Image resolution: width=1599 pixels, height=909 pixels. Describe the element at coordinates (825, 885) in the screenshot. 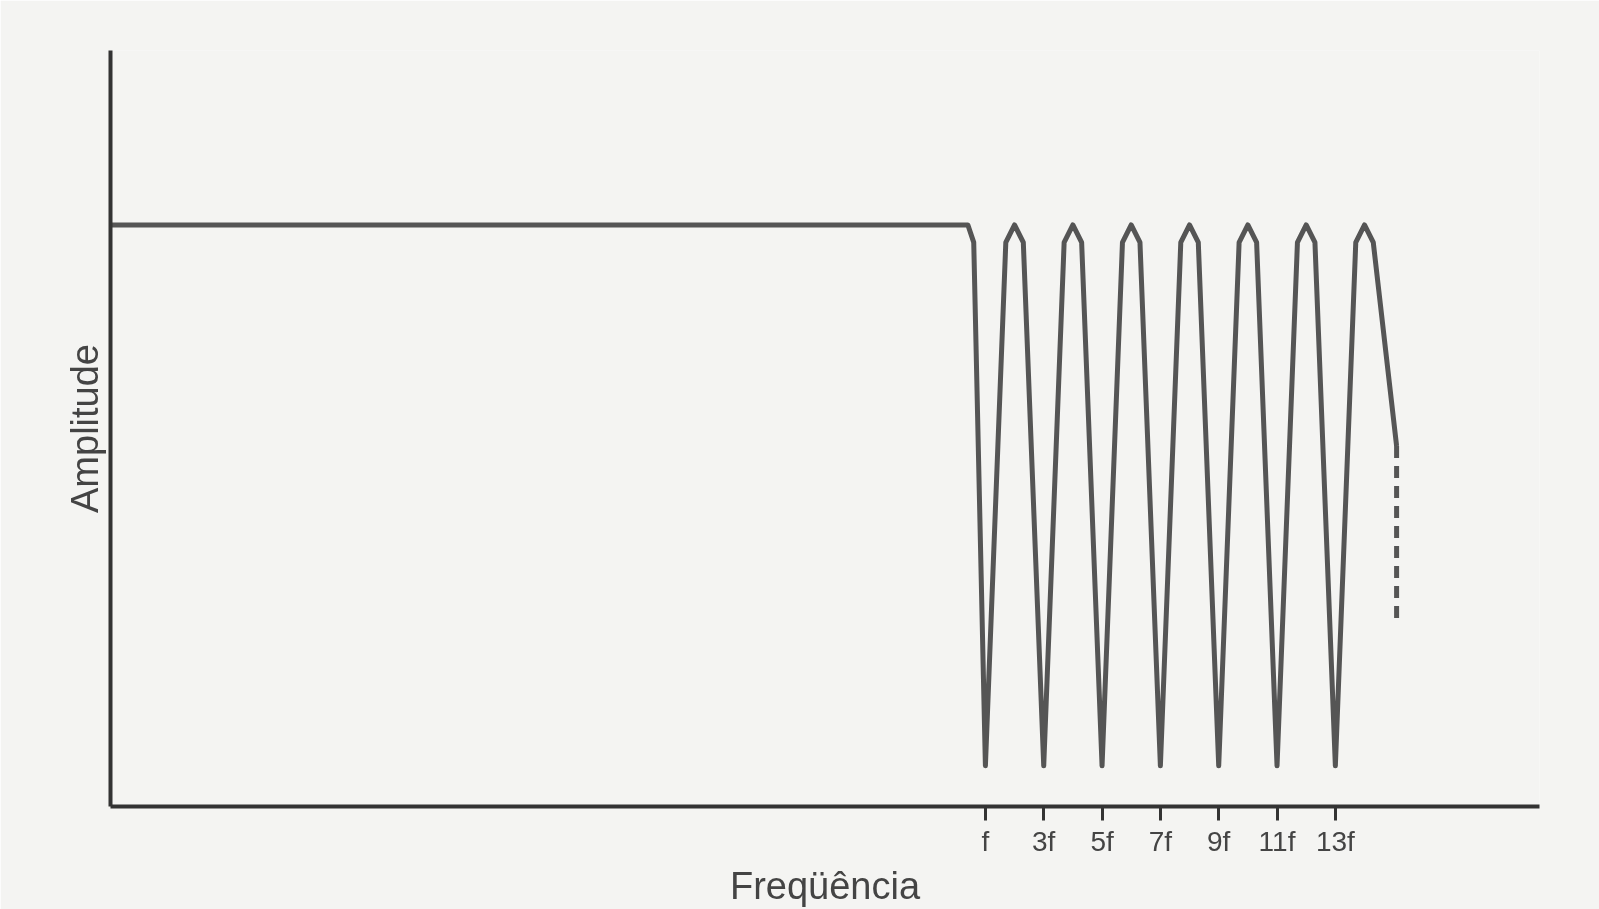

I see `x-axis-title: Freqüência` at that location.